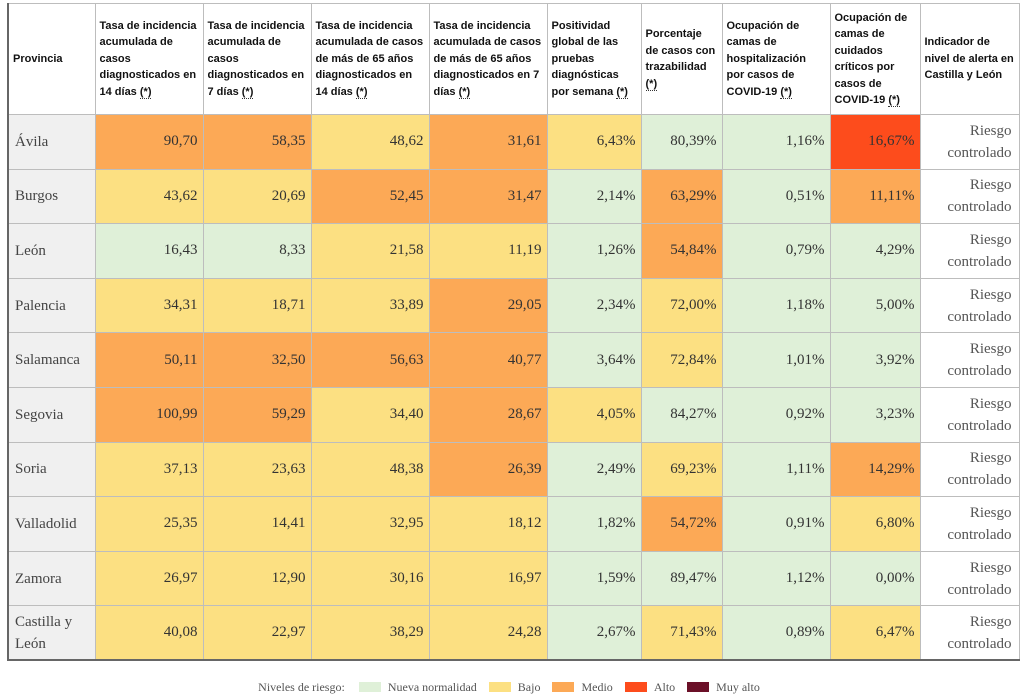 Image resolution: width=1024 pixels, height=698 pixels. I want to click on cell-criticos: 6,47%, so click(875, 633).